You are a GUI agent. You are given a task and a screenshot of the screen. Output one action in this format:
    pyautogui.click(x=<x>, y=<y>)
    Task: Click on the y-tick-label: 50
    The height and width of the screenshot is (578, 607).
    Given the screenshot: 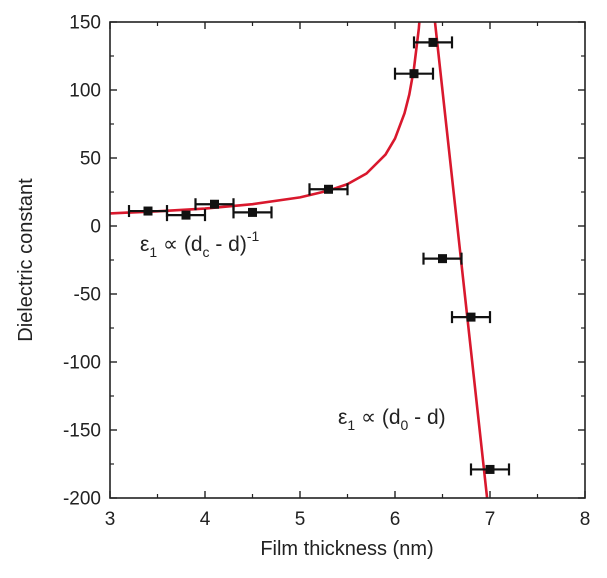 What is the action you would take?
    pyautogui.click(x=90, y=159)
    